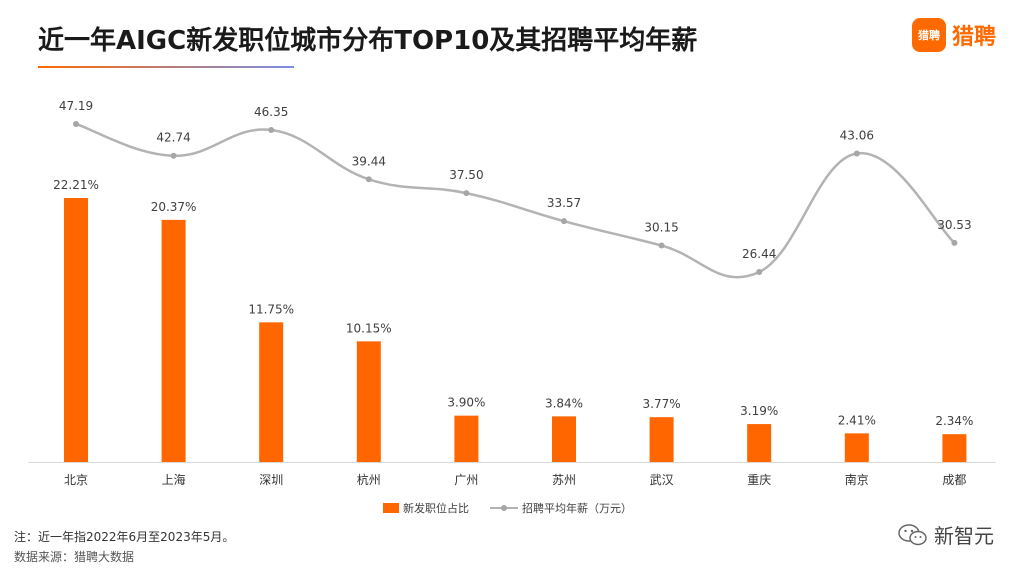  Describe the element at coordinates (271, 112) in the screenshot. I see `line-data-label: 46.35` at that location.